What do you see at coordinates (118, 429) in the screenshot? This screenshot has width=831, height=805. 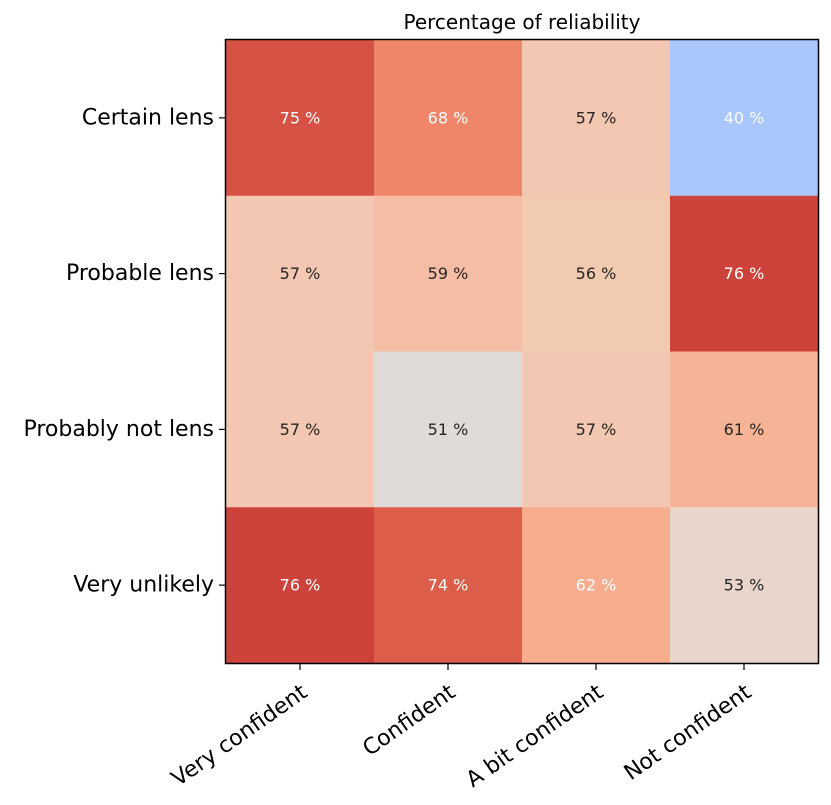 I see `y-tick-label: Probably not lens` at bounding box center [118, 429].